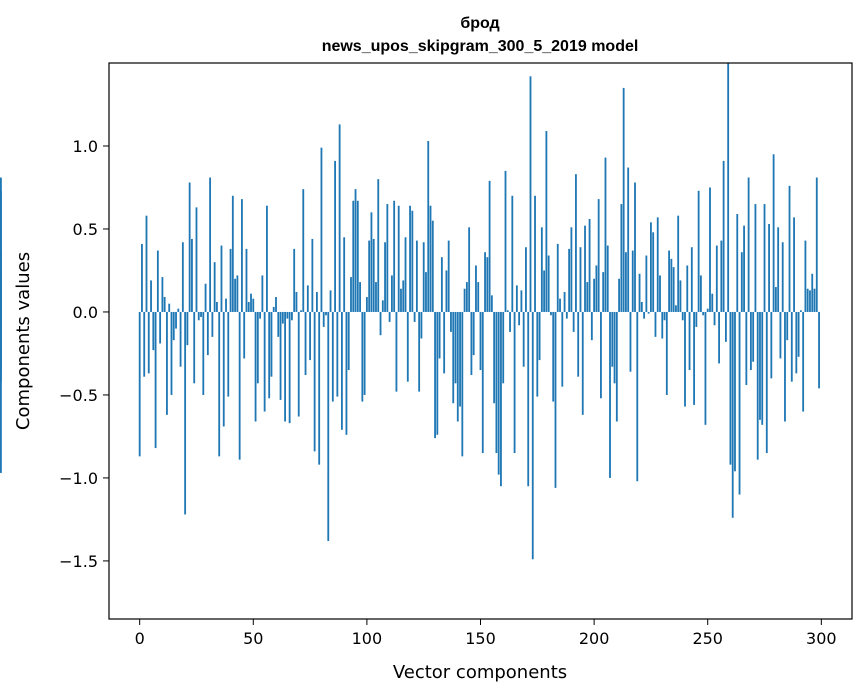  What do you see at coordinates (594, 638) in the screenshot?
I see `x-tick-label: 200` at bounding box center [594, 638].